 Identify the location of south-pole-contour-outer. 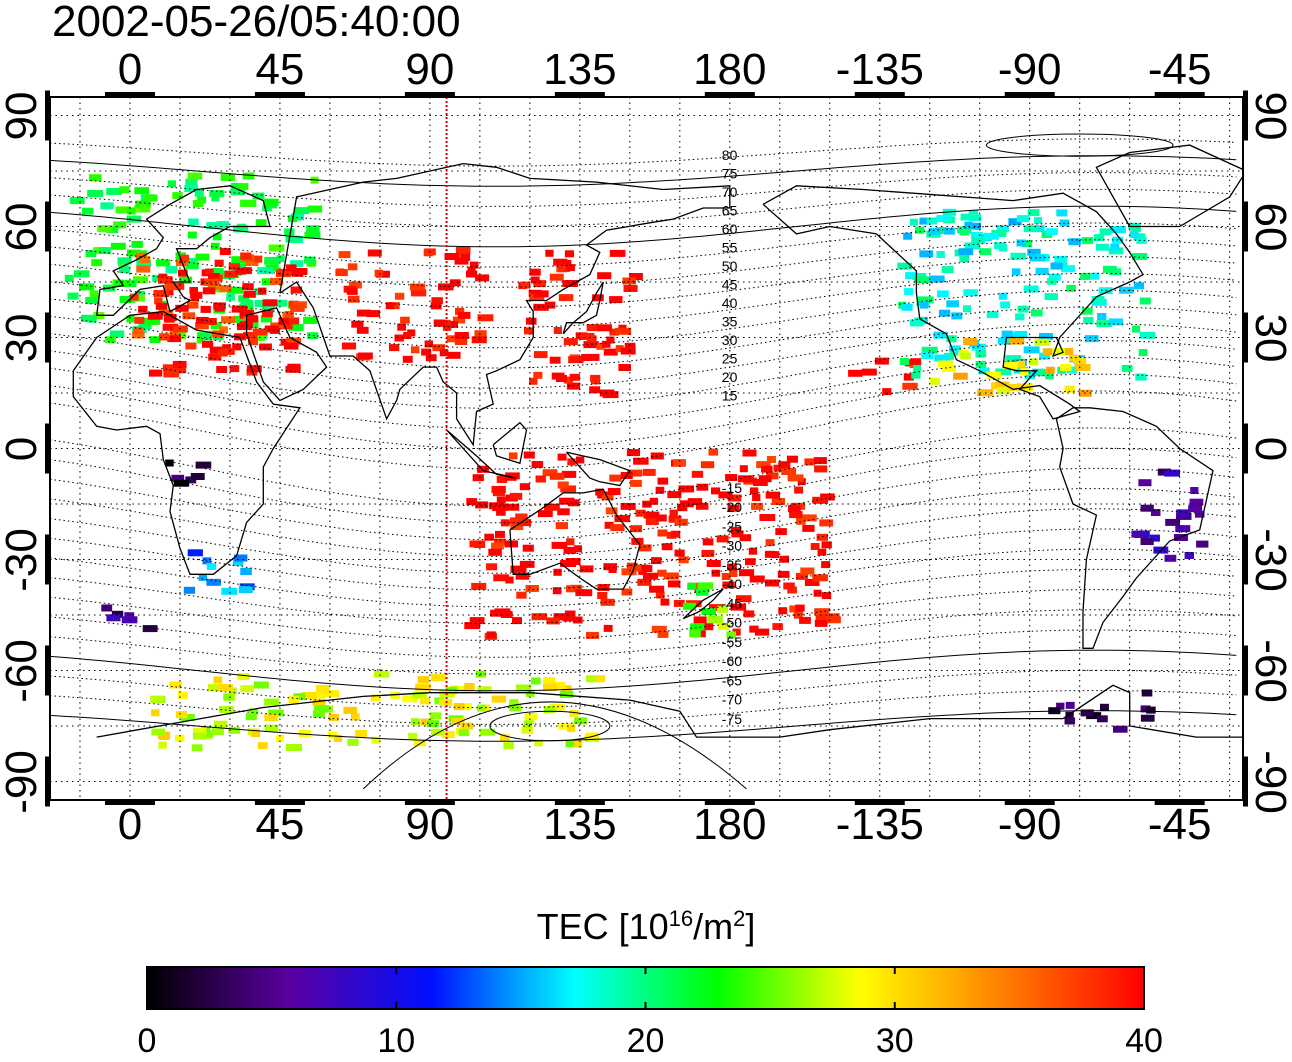
(554, 745).